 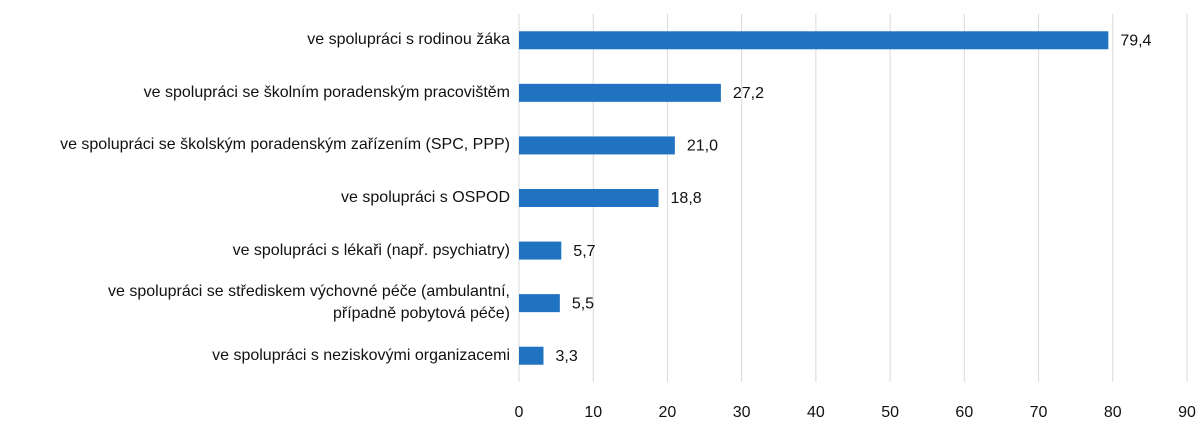 I want to click on x-tick-label: 20, so click(x=668, y=412).